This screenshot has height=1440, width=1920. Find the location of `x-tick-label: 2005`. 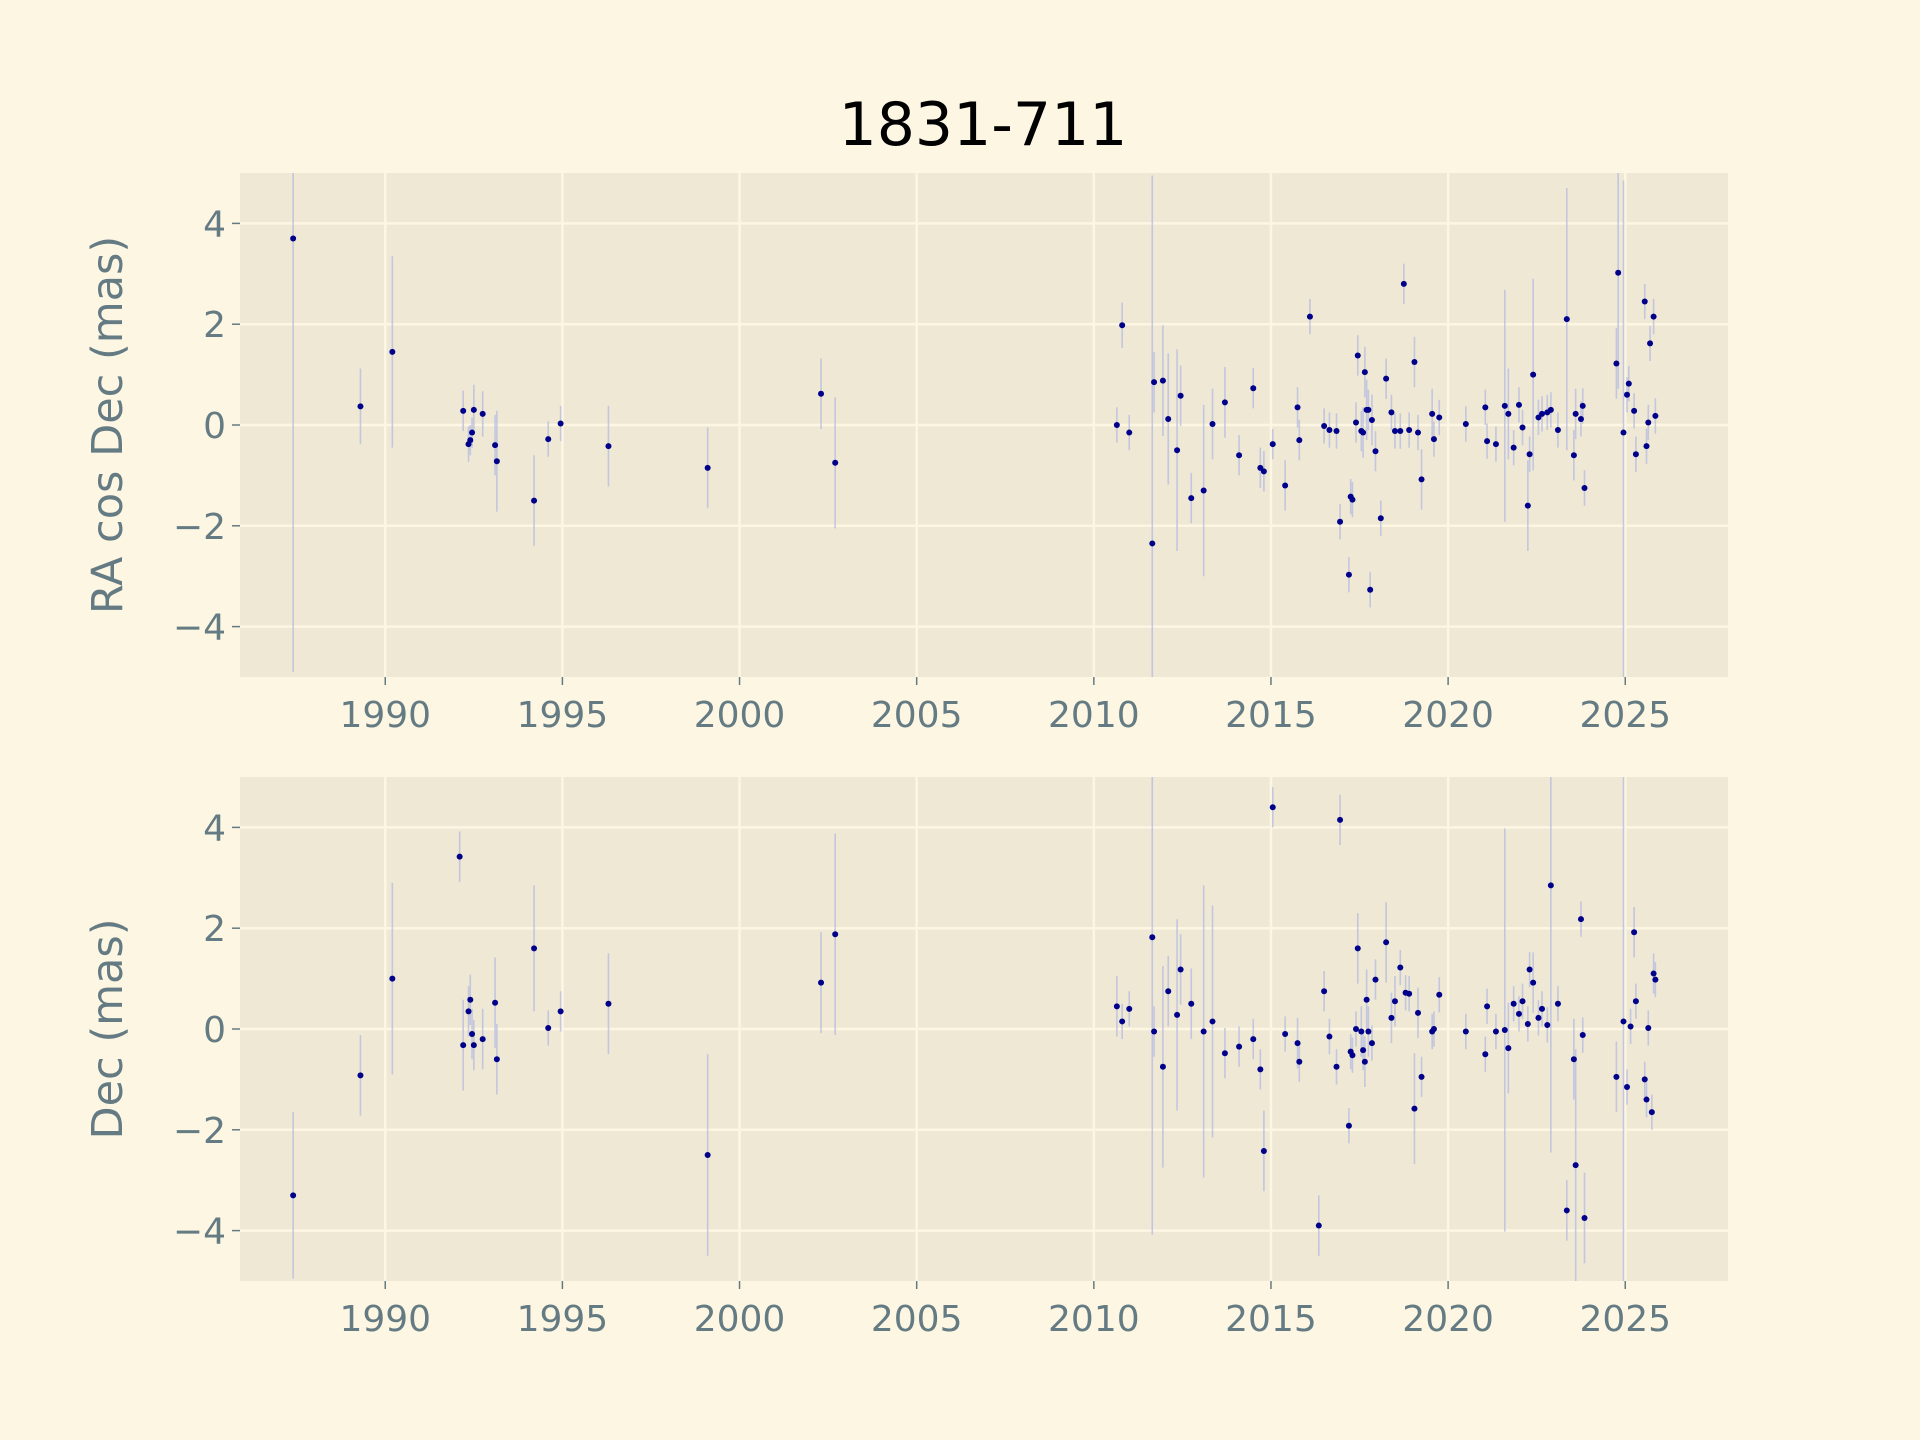

x-tick-label: 2005 is located at coordinates (917, 715).